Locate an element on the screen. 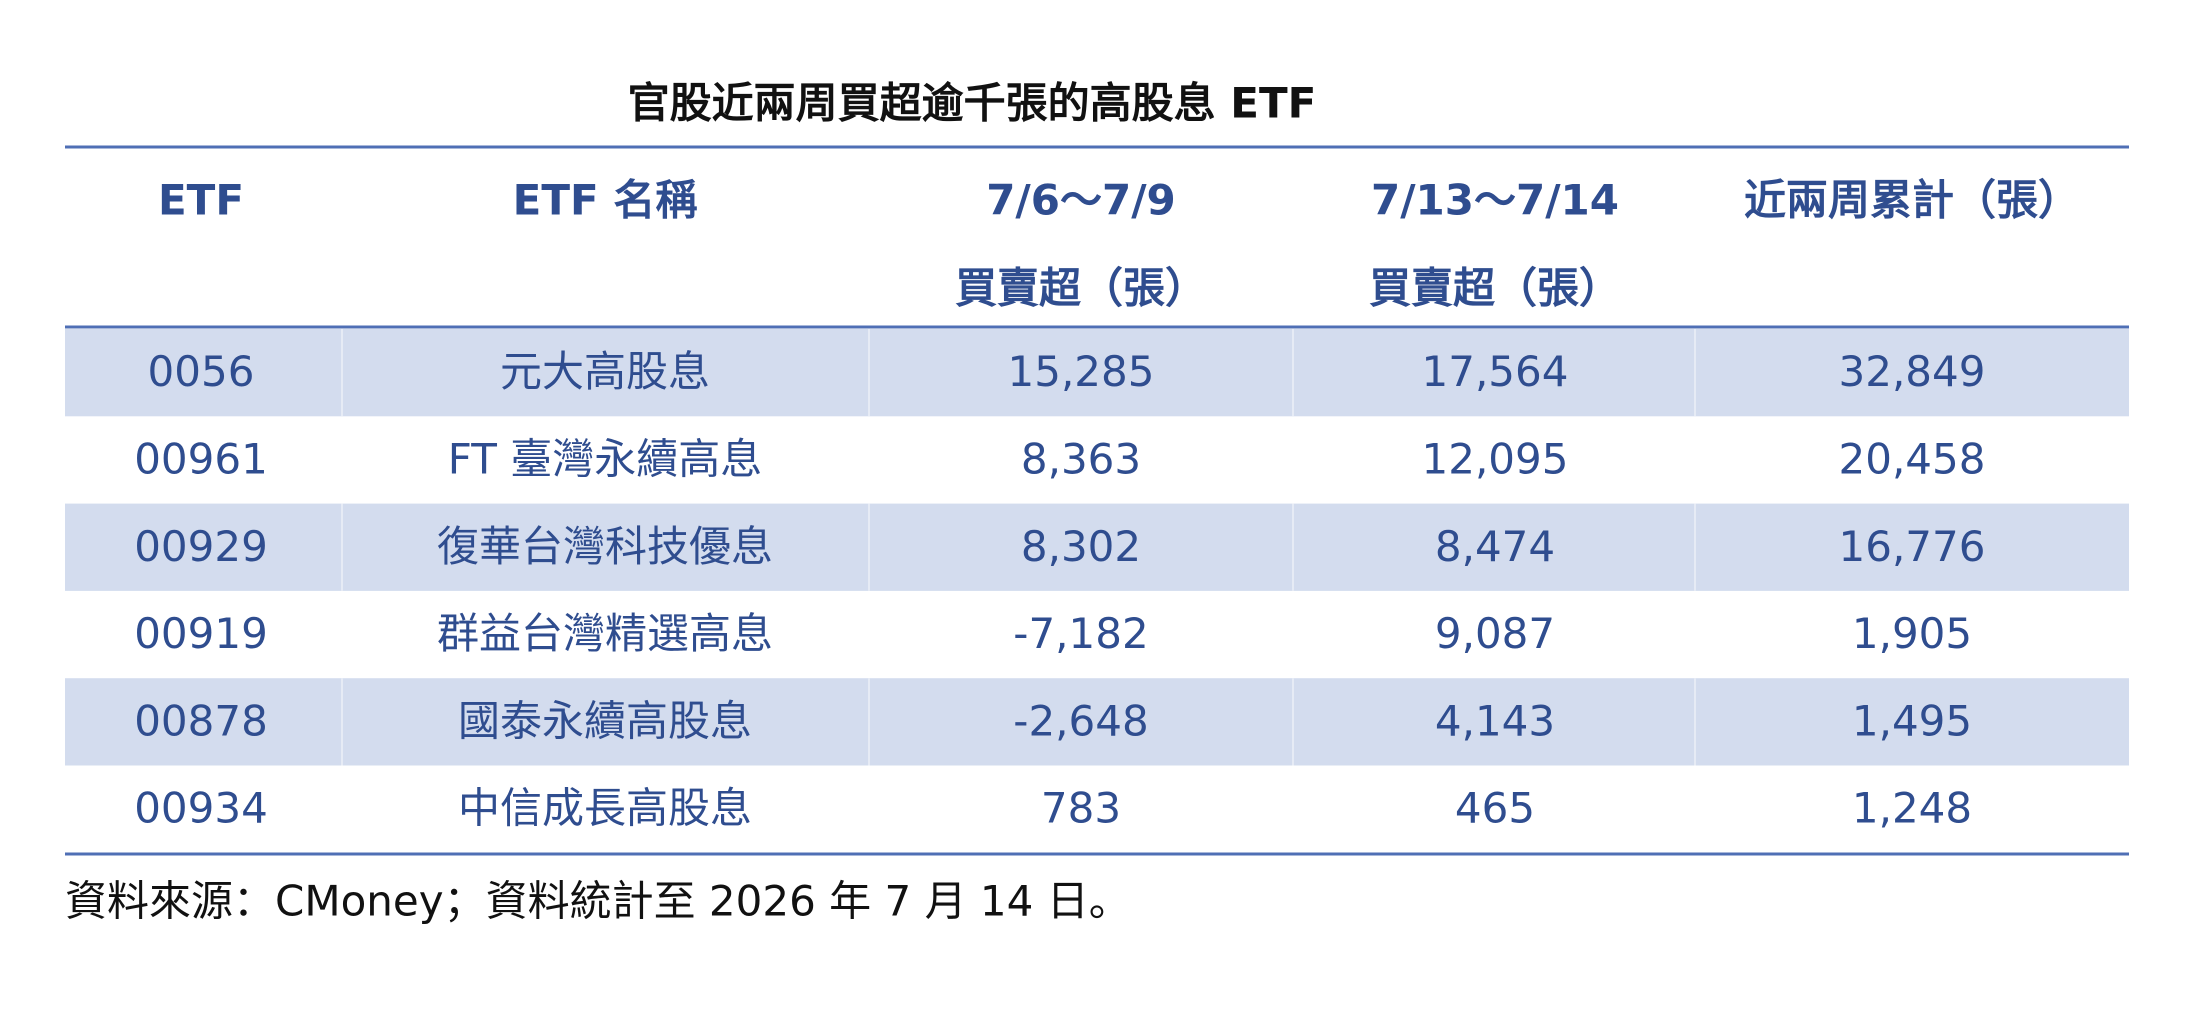 The width and height of the screenshot is (2208, 1028). table-title: 官股近兩周買超逾千張的高股息 ETF is located at coordinates (972, 103).